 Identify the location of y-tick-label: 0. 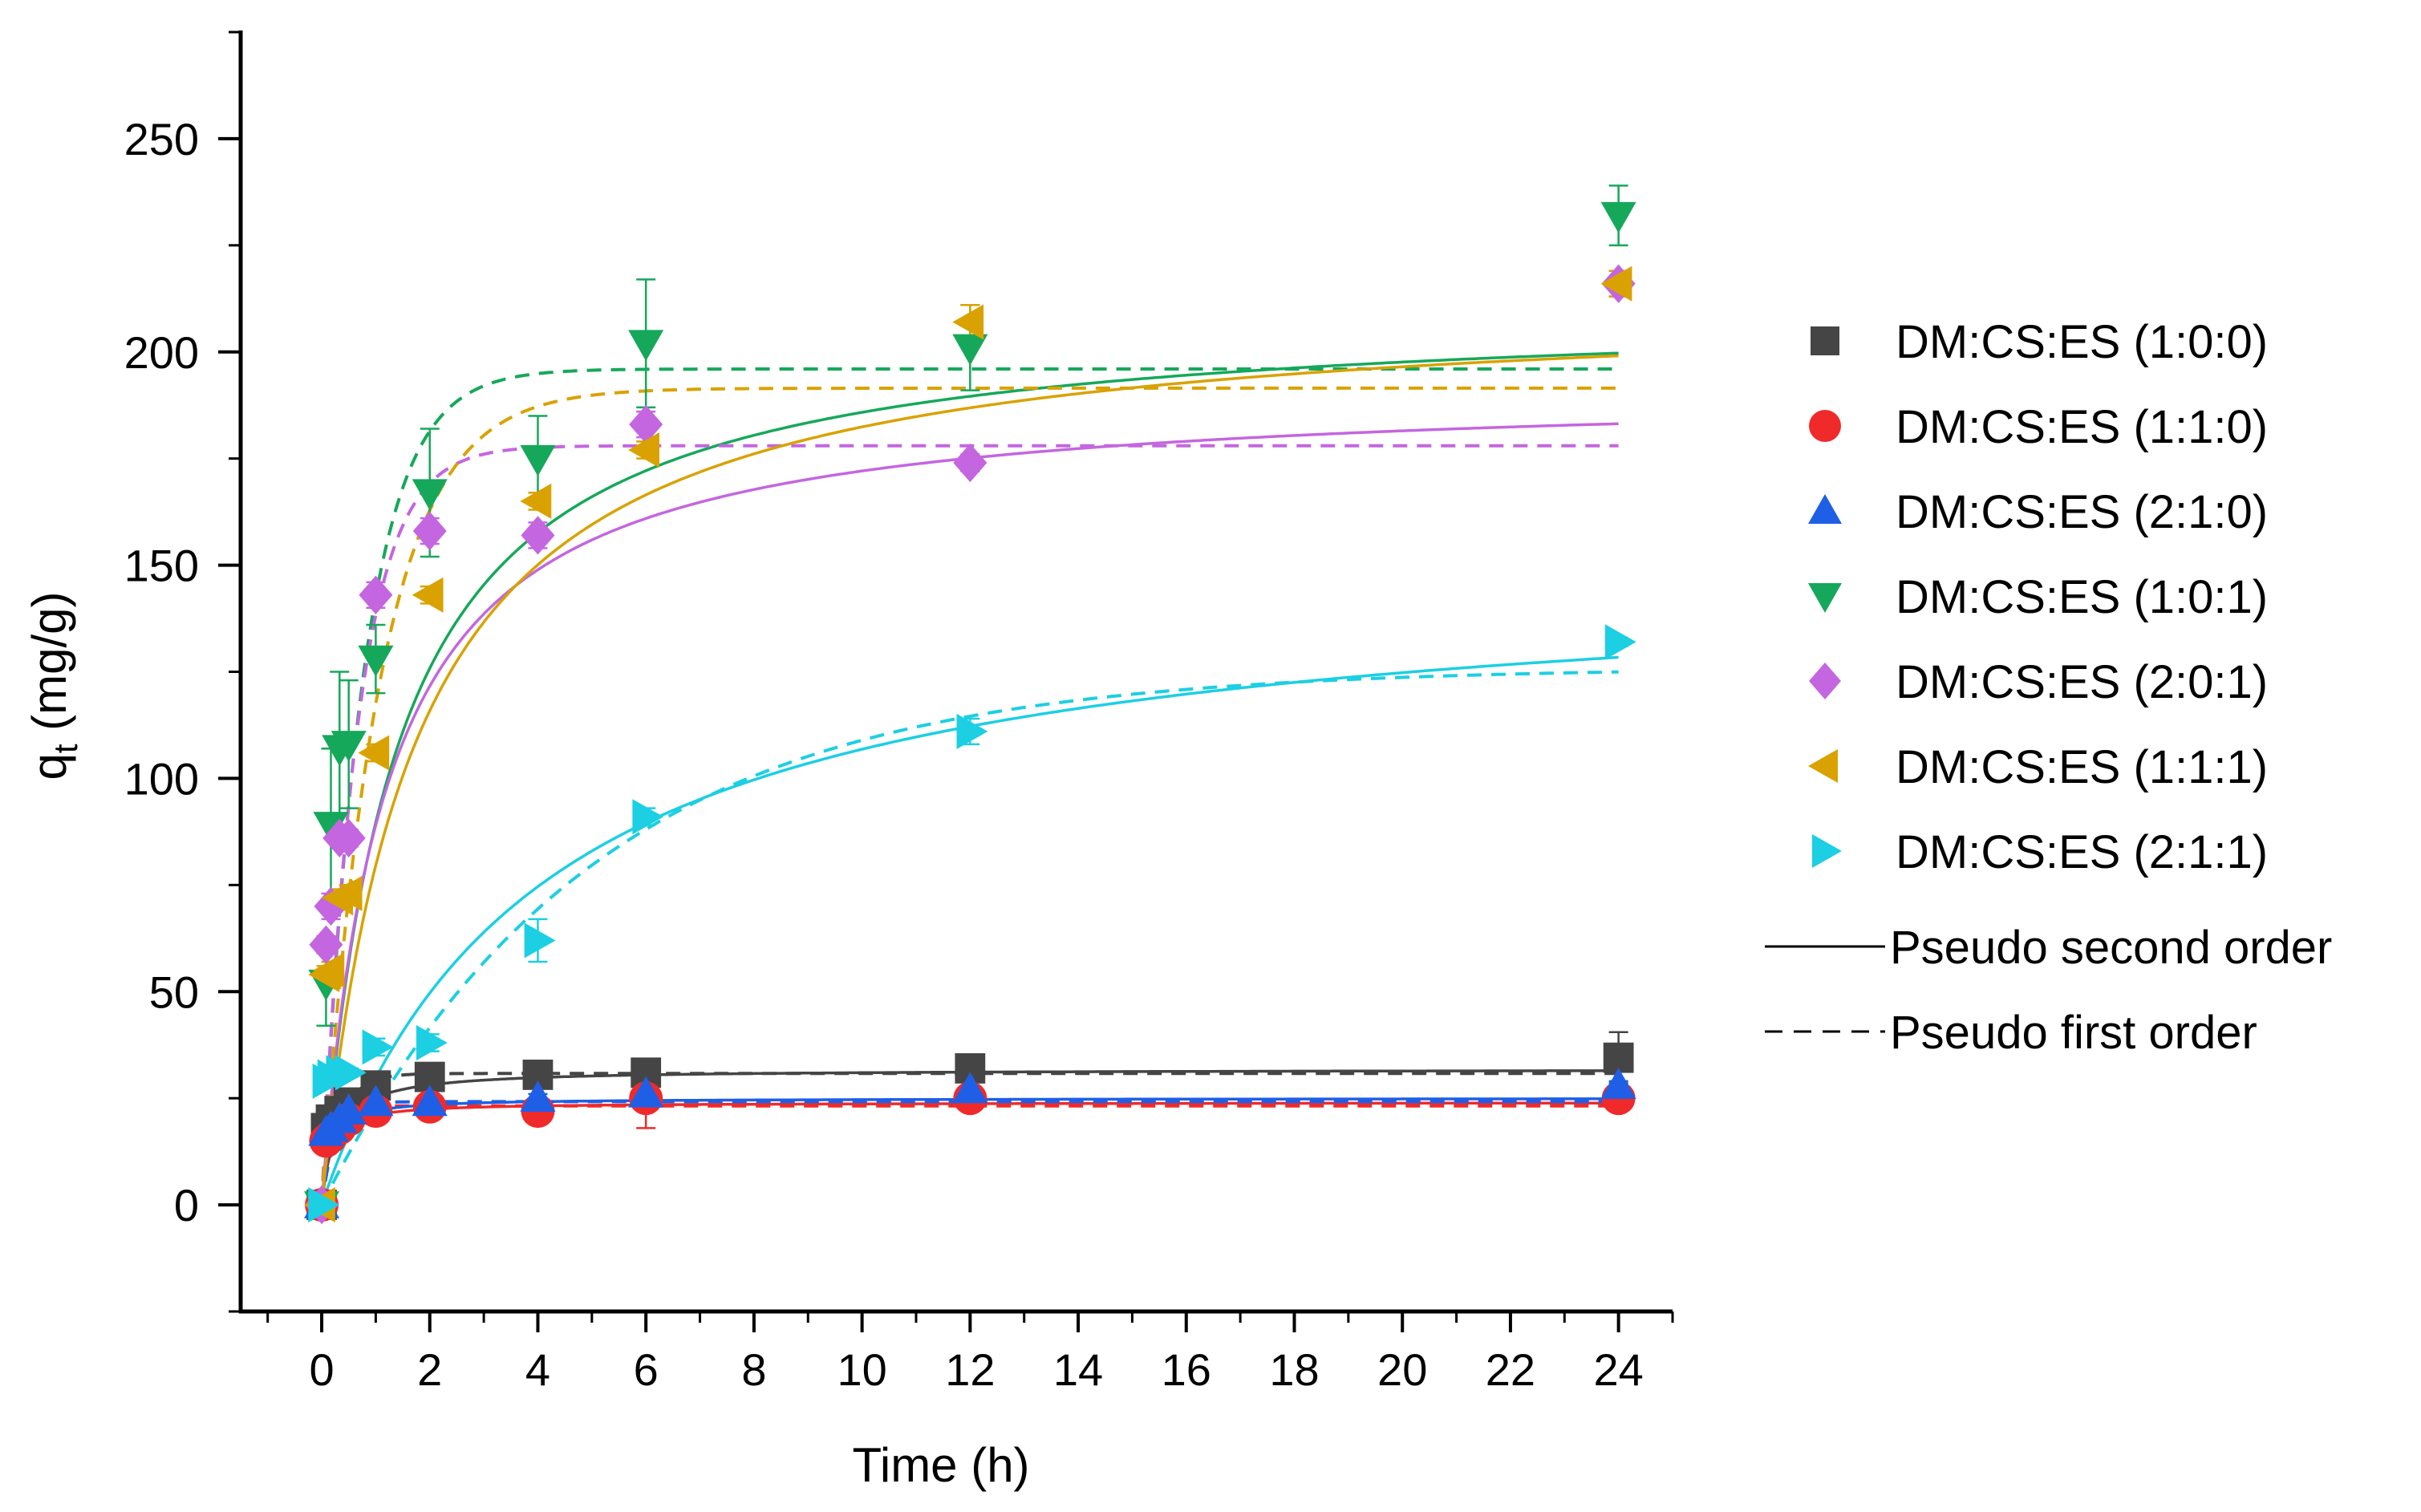
(186, 1205).